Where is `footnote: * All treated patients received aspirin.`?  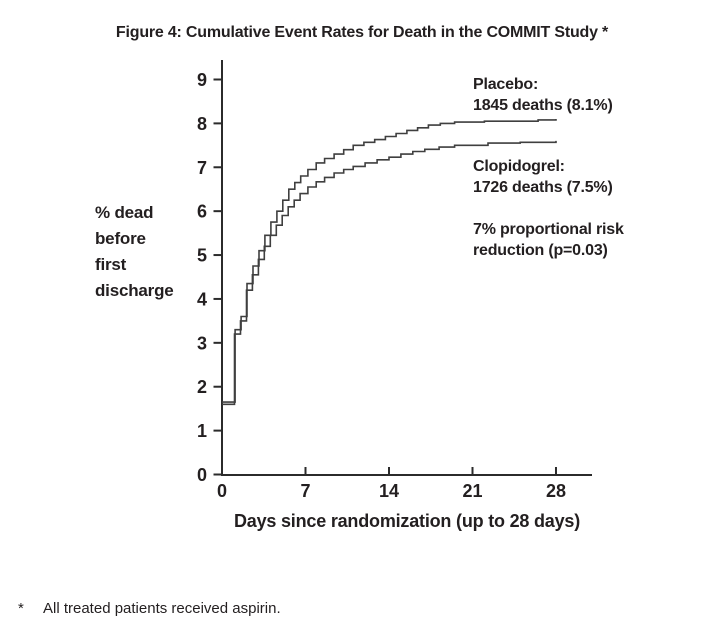
footnote: * All treated patients received aspirin. is located at coordinates (149, 608).